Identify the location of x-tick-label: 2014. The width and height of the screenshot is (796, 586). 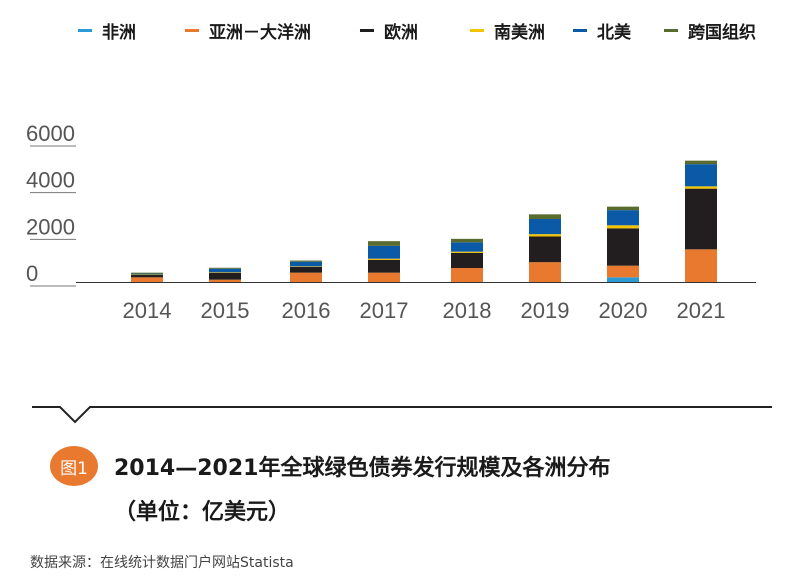
(147, 309).